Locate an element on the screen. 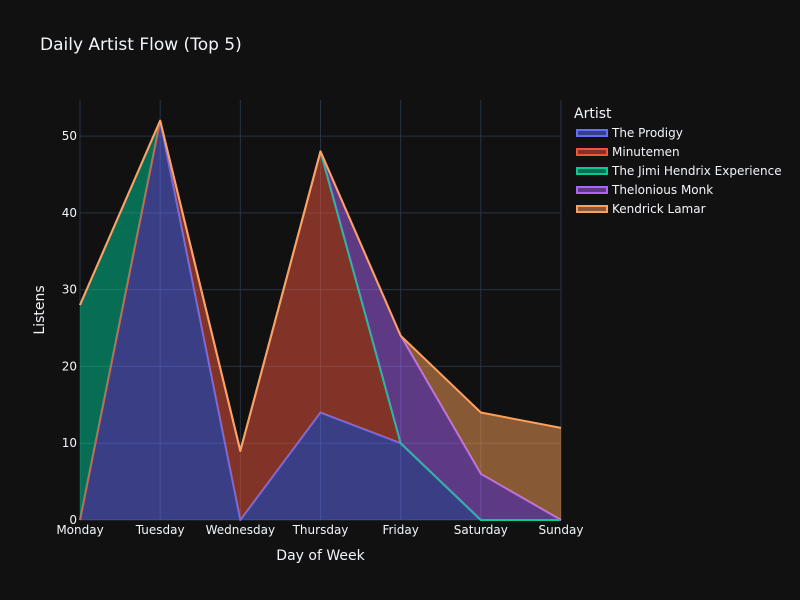 Image resolution: width=800 pixels, height=600 pixels. legend-item: The Prodigy is located at coordinates (629, 133).